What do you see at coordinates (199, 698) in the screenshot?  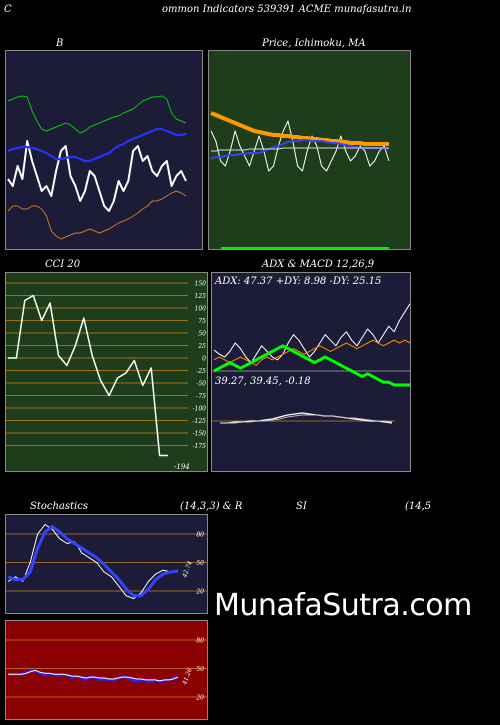 I see `rsi-tick-label: 20` at bounding box center [199, 698].